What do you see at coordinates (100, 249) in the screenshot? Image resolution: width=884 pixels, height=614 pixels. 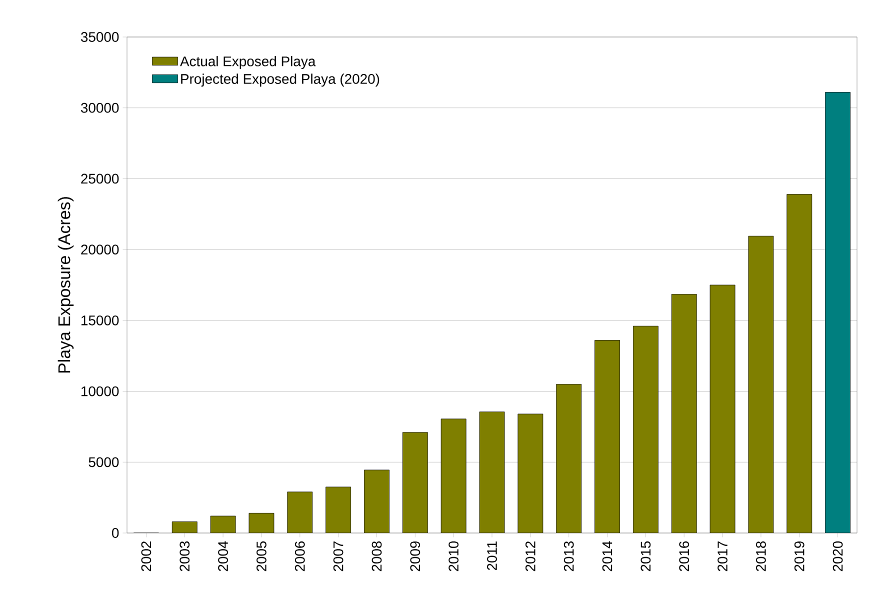 I see `y-tick-label: 20000` at bounding box center [100, 249].